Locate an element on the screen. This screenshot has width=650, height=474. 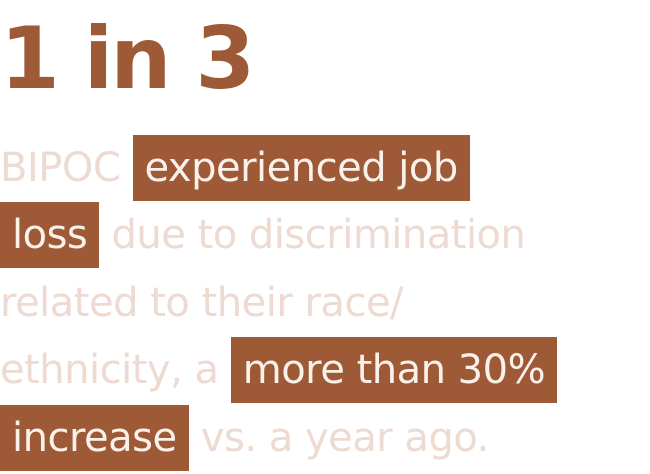
statement-highlight: loss is located at coordinates (50, 235).